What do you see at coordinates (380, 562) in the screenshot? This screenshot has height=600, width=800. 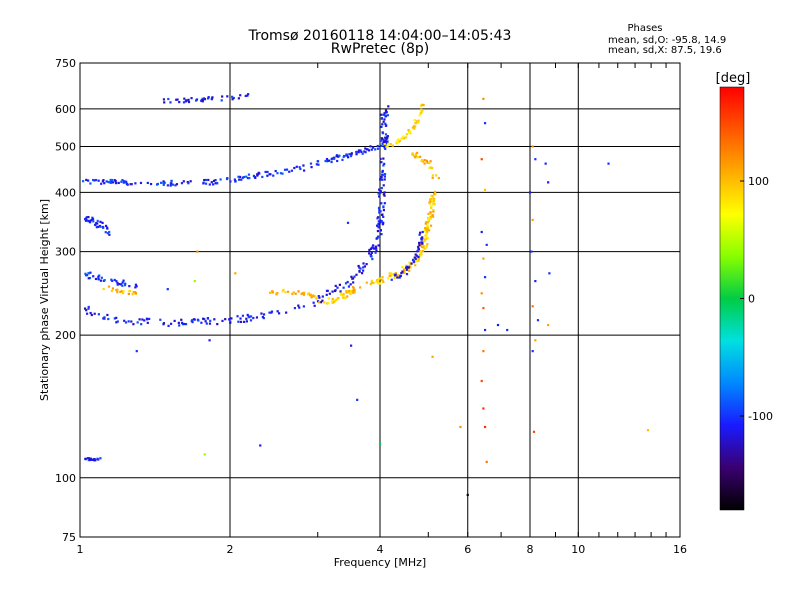 I see `x-axis-label: Frequency [MHz]` at bounding box center [380, 562].